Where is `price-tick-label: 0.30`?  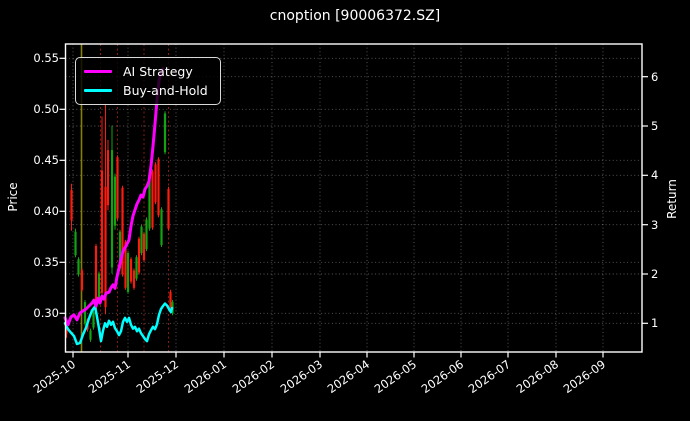 price-tick-label: 0.30 is located at coordinates (46, 313).